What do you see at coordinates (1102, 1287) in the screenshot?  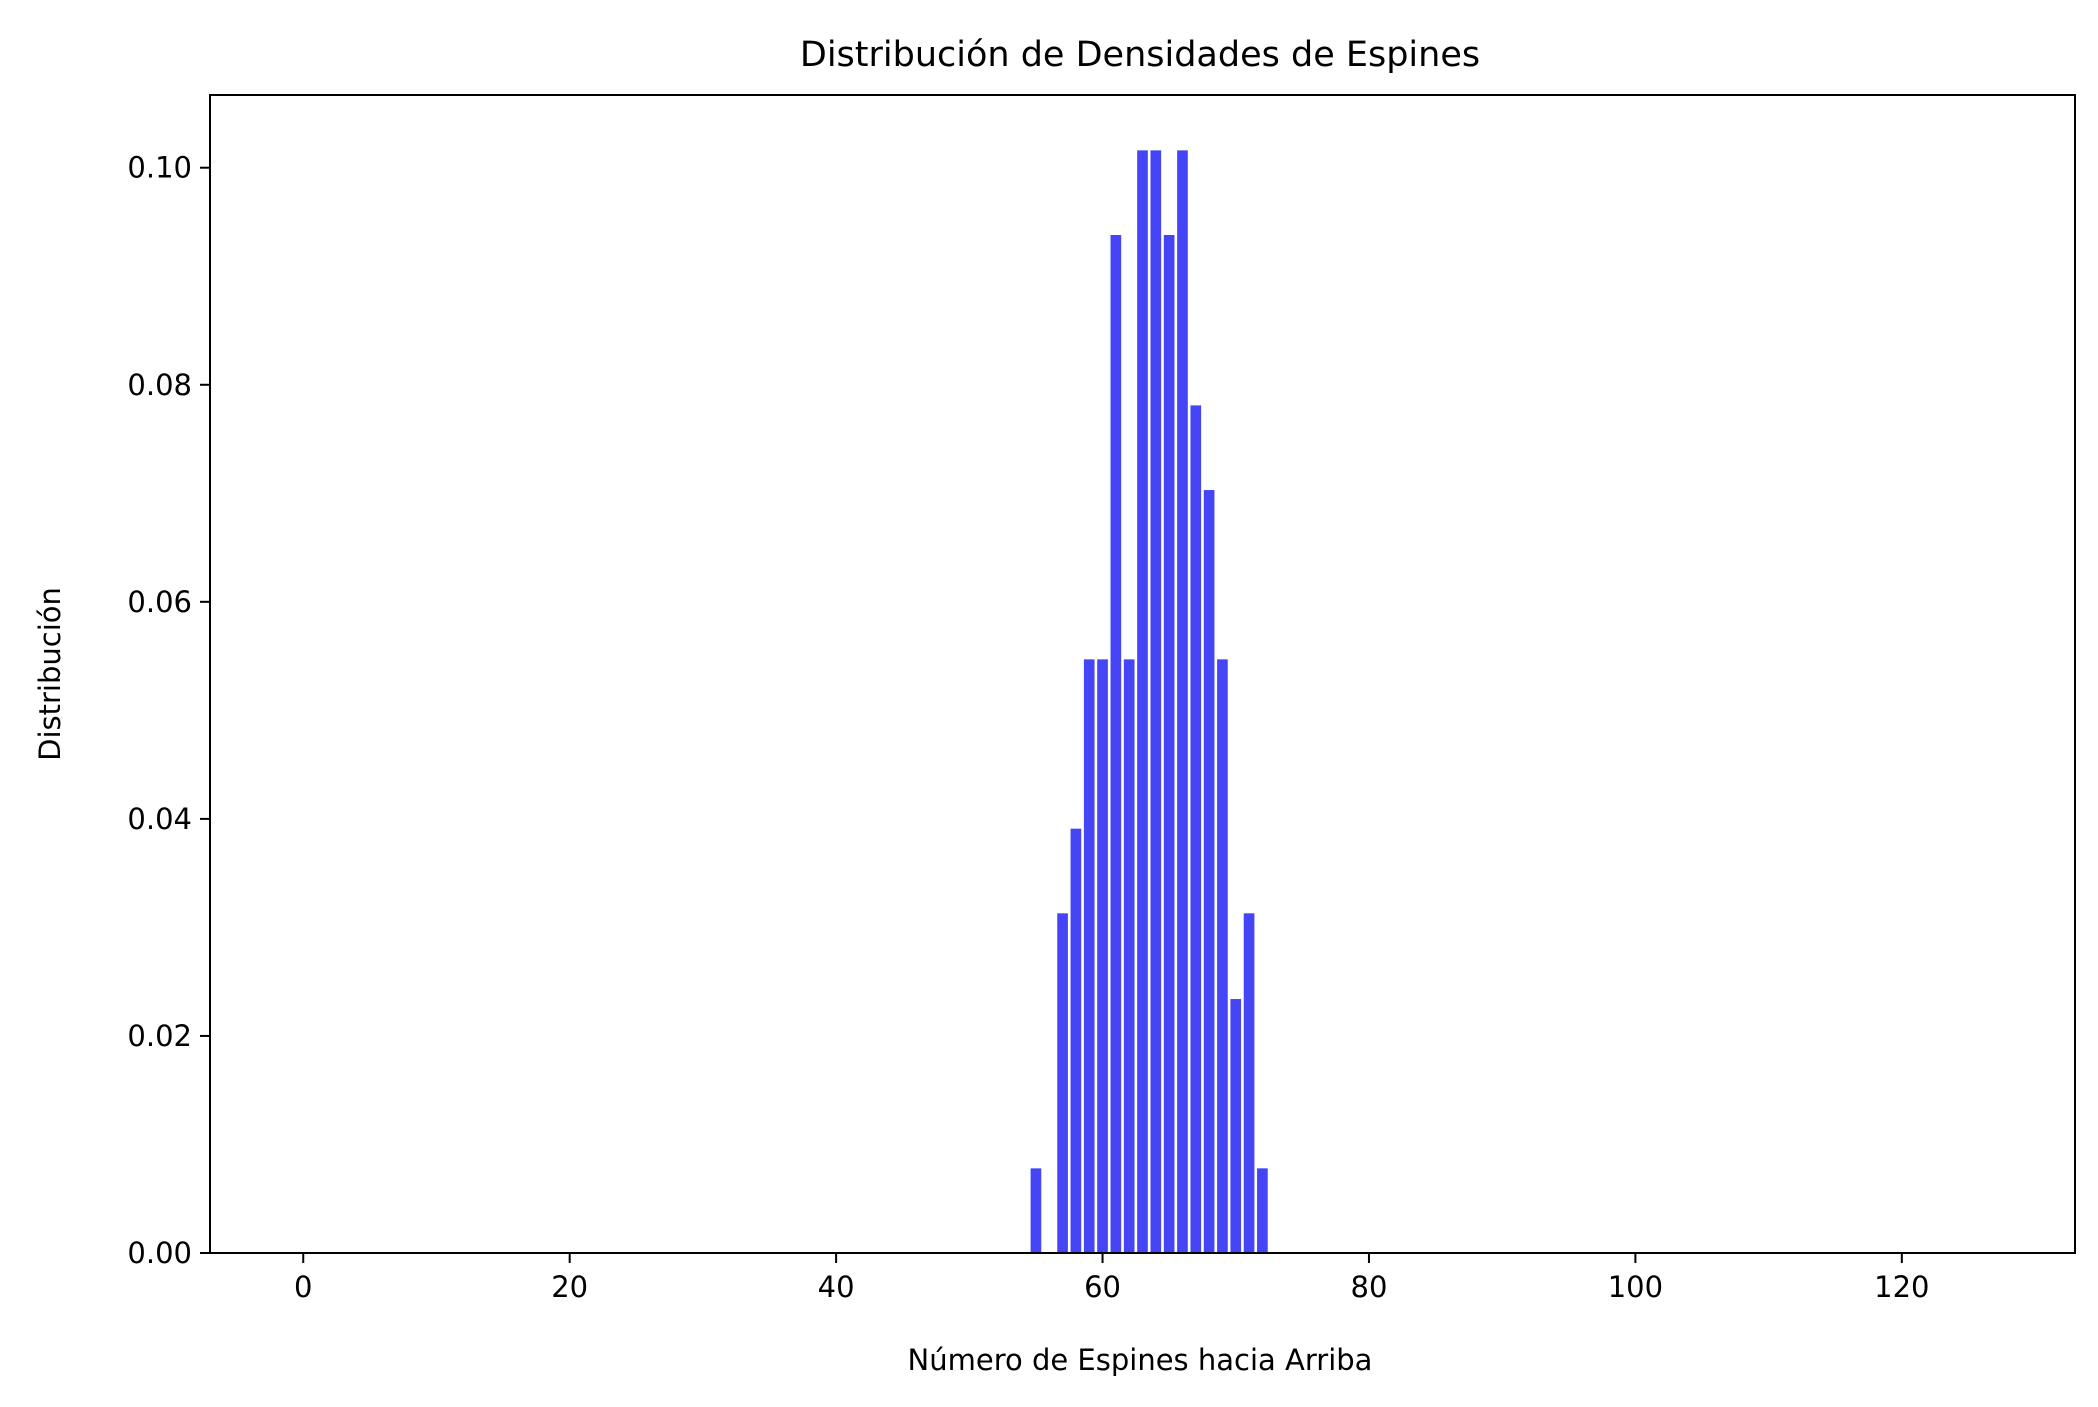 I see `x-tick-label: 60` at bounding box center [1102, 1287].